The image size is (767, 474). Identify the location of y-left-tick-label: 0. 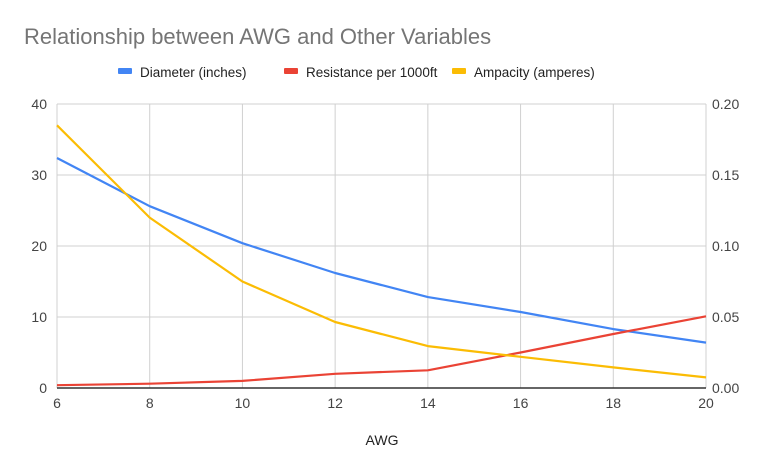
(43, 388).